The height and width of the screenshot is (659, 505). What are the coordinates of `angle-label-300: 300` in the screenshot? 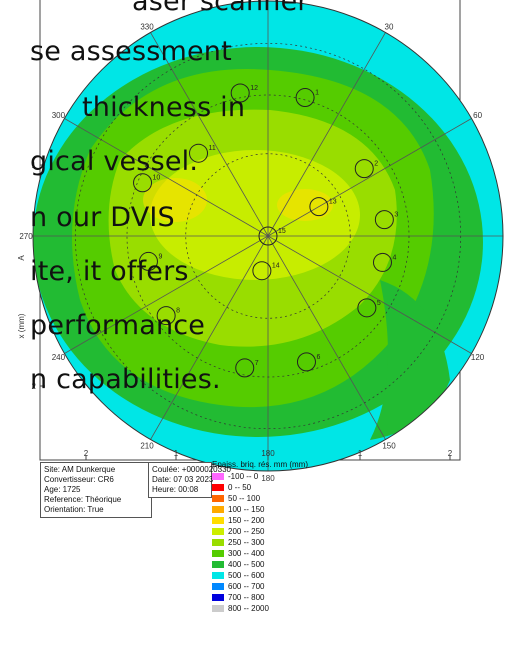 It's located at (59, 115).